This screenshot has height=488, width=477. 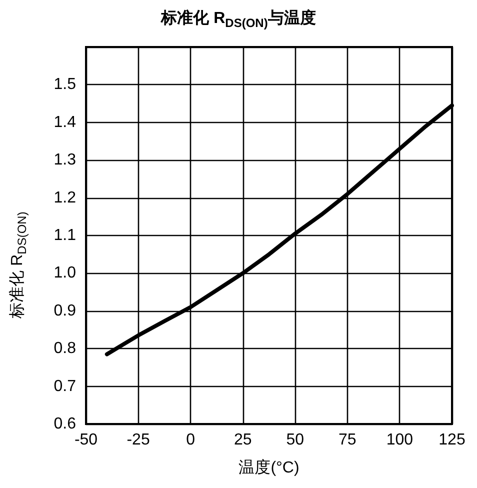 What do you see at coordinates (295, 440) in the screenshot?
I see `x-tick-label: 50` at bounding box center [295, 440].